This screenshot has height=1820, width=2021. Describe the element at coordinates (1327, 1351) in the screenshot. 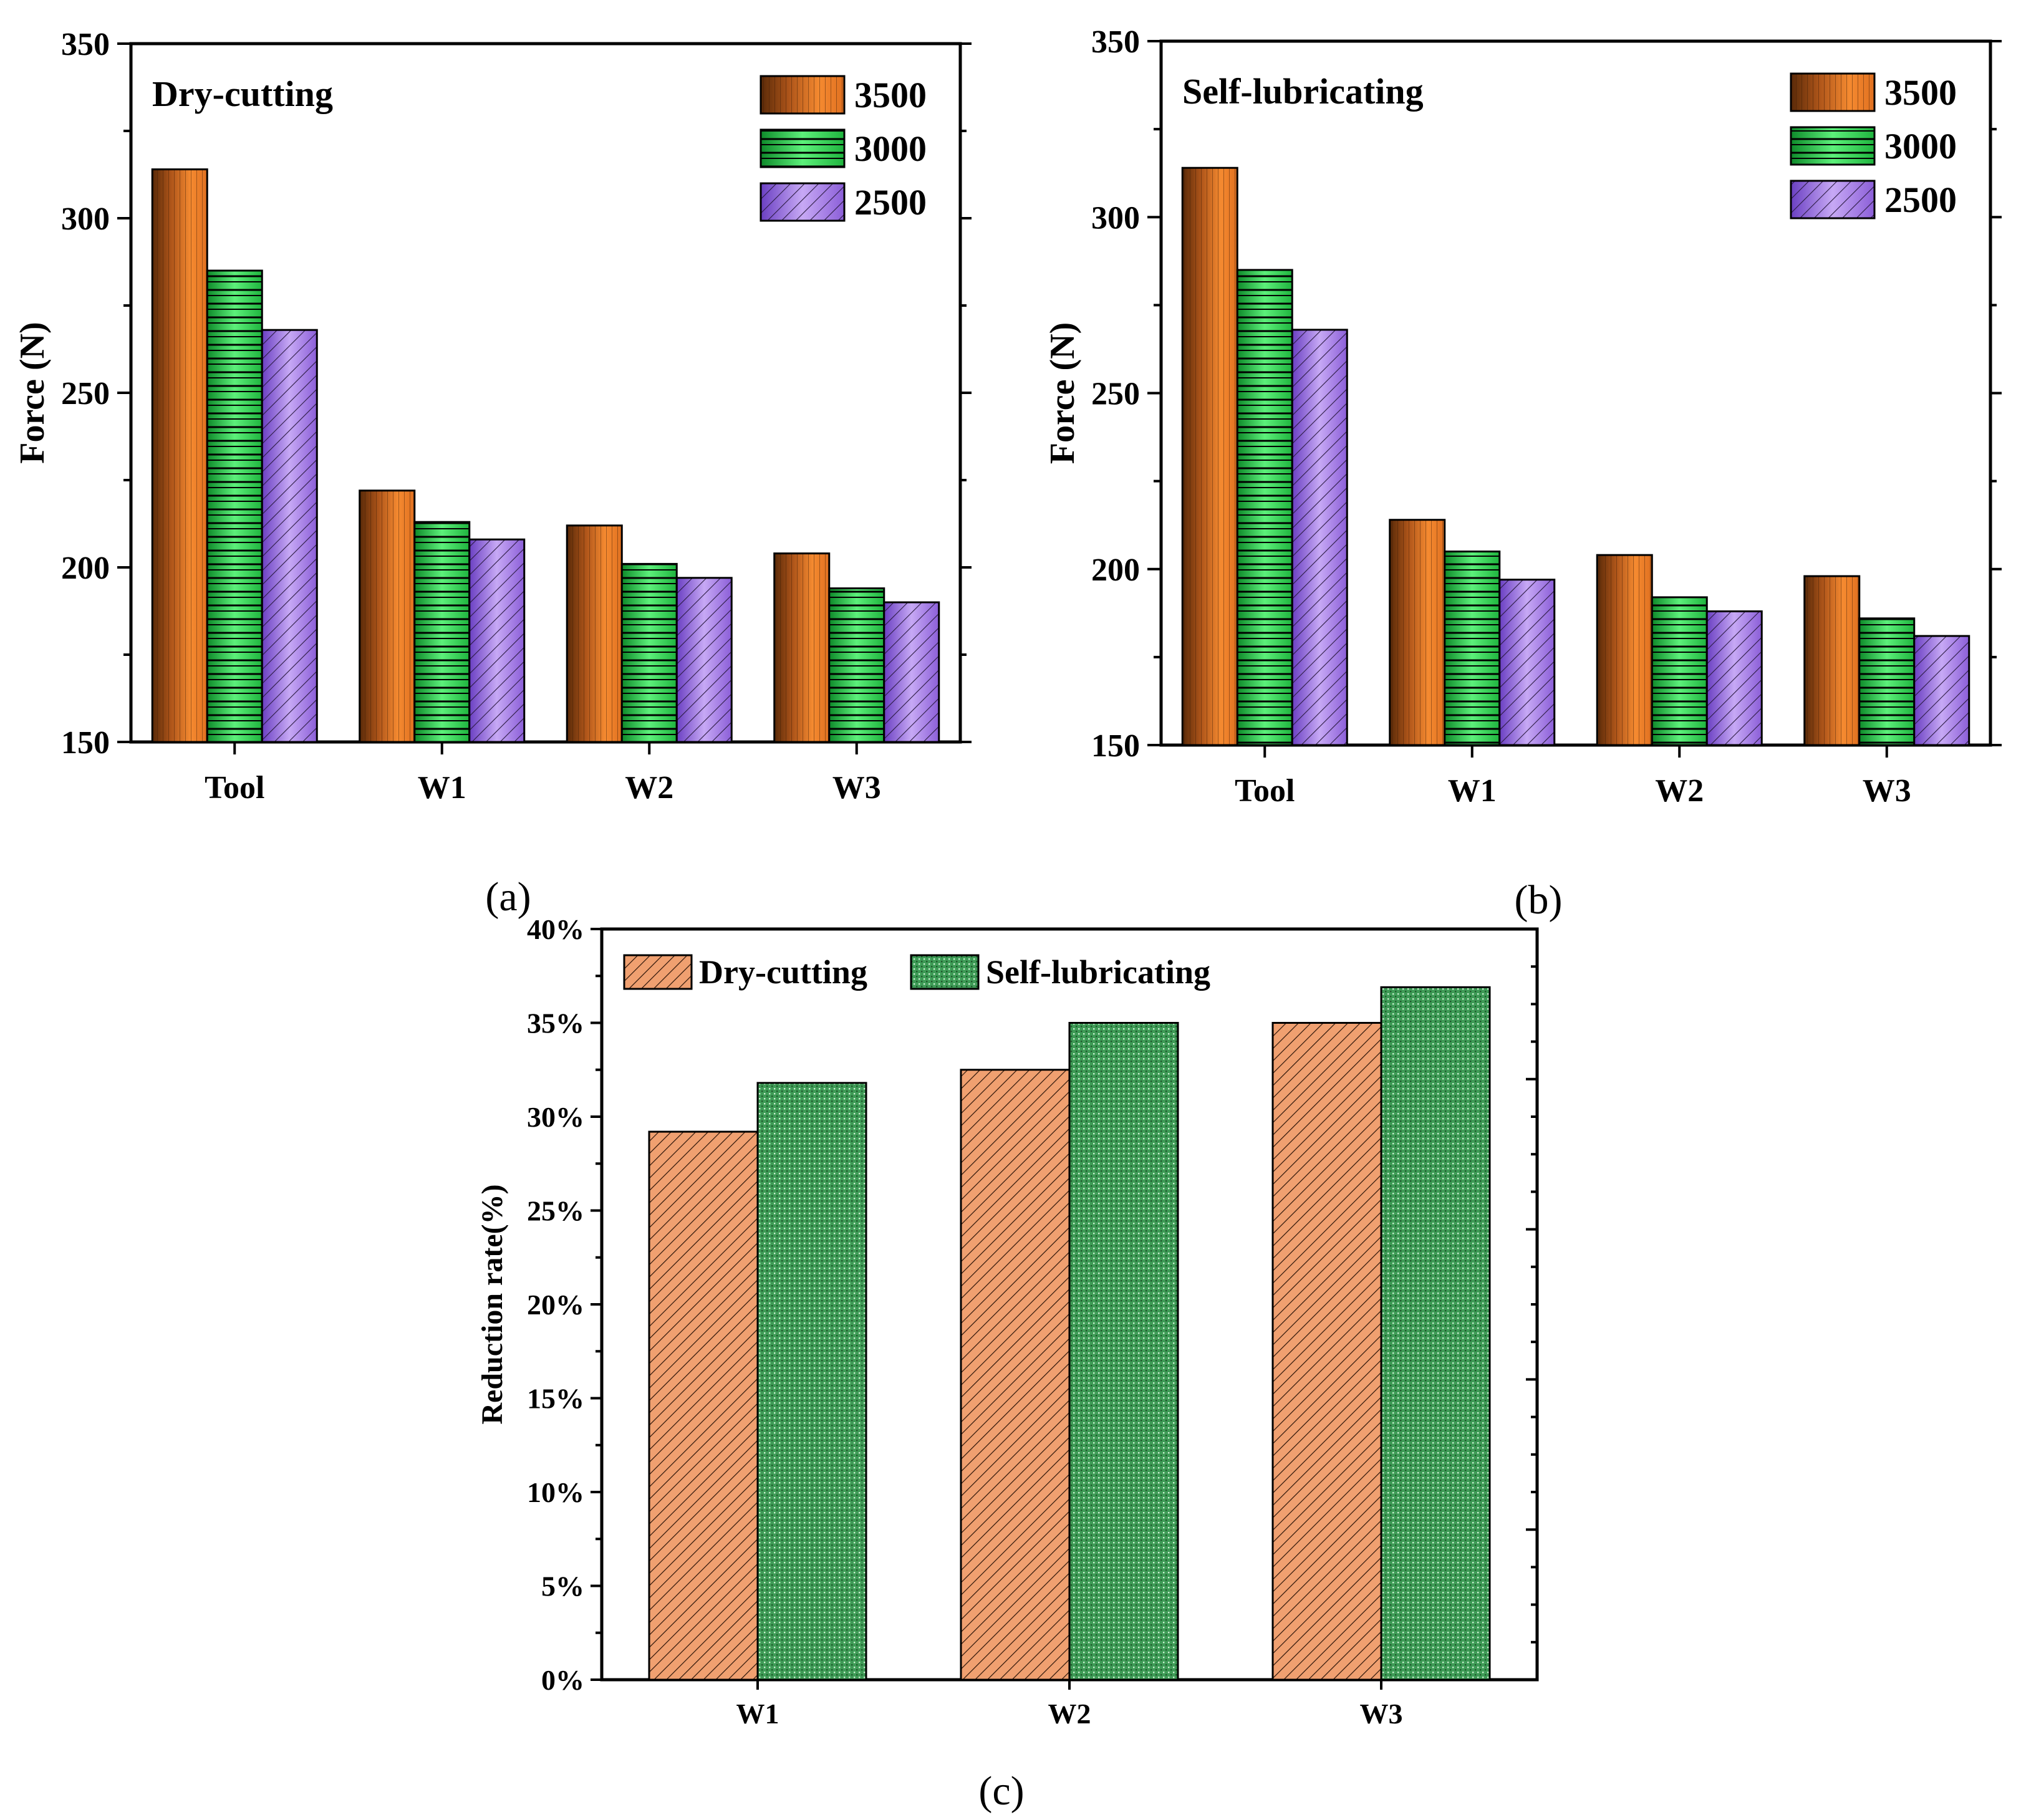

I see `bar-pattern-Dry-cutting-W3` at that location.